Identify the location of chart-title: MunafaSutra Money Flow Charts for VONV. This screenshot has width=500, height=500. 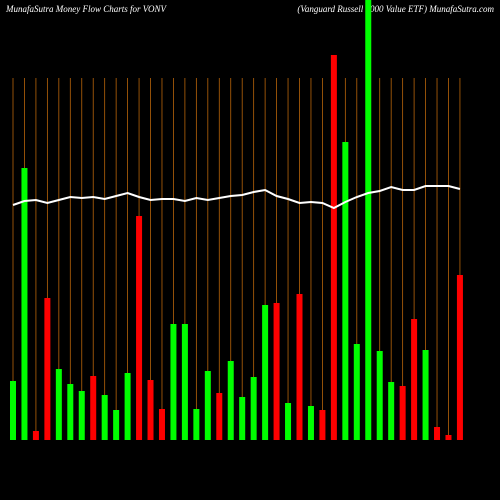
(86, 9).